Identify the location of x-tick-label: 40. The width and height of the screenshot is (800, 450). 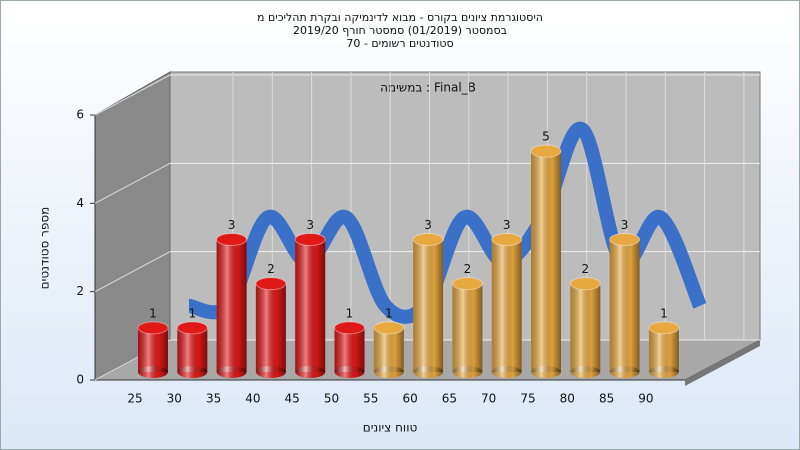
(252, 399).